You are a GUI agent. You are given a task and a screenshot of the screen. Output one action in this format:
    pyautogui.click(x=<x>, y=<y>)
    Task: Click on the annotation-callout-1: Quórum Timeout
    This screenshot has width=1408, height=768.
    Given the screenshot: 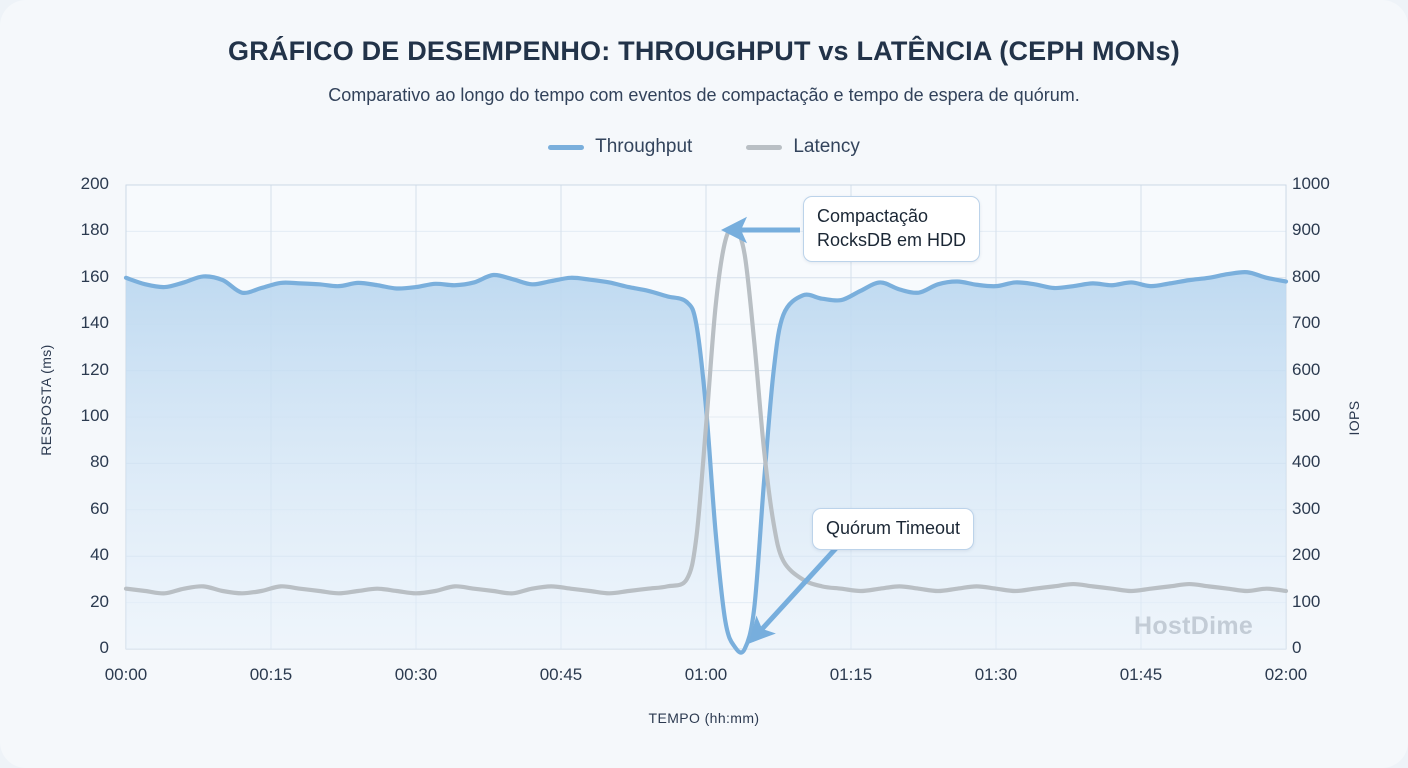 What is the action you would take?
    pyautogui.click(x=893, y=529)
    